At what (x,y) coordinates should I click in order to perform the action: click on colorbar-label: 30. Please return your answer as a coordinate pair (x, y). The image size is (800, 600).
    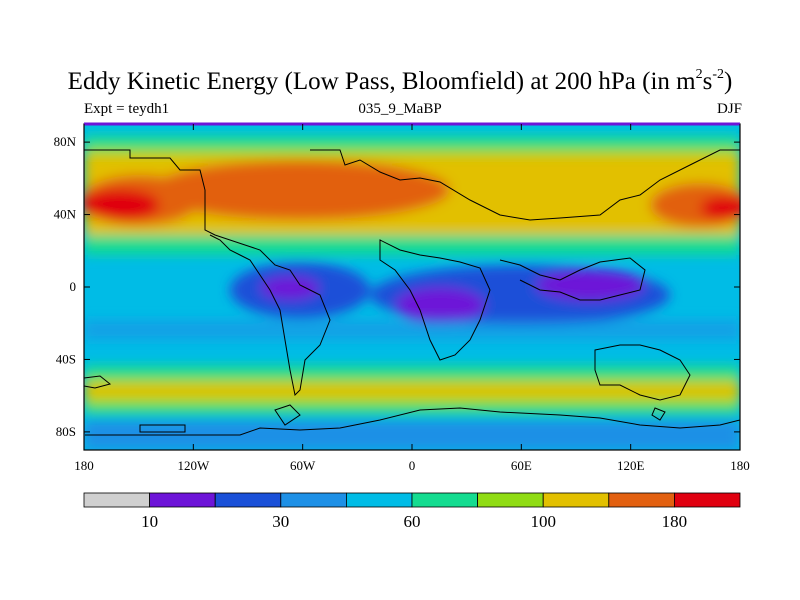
    Looking at the image, I should click on (280, 521).